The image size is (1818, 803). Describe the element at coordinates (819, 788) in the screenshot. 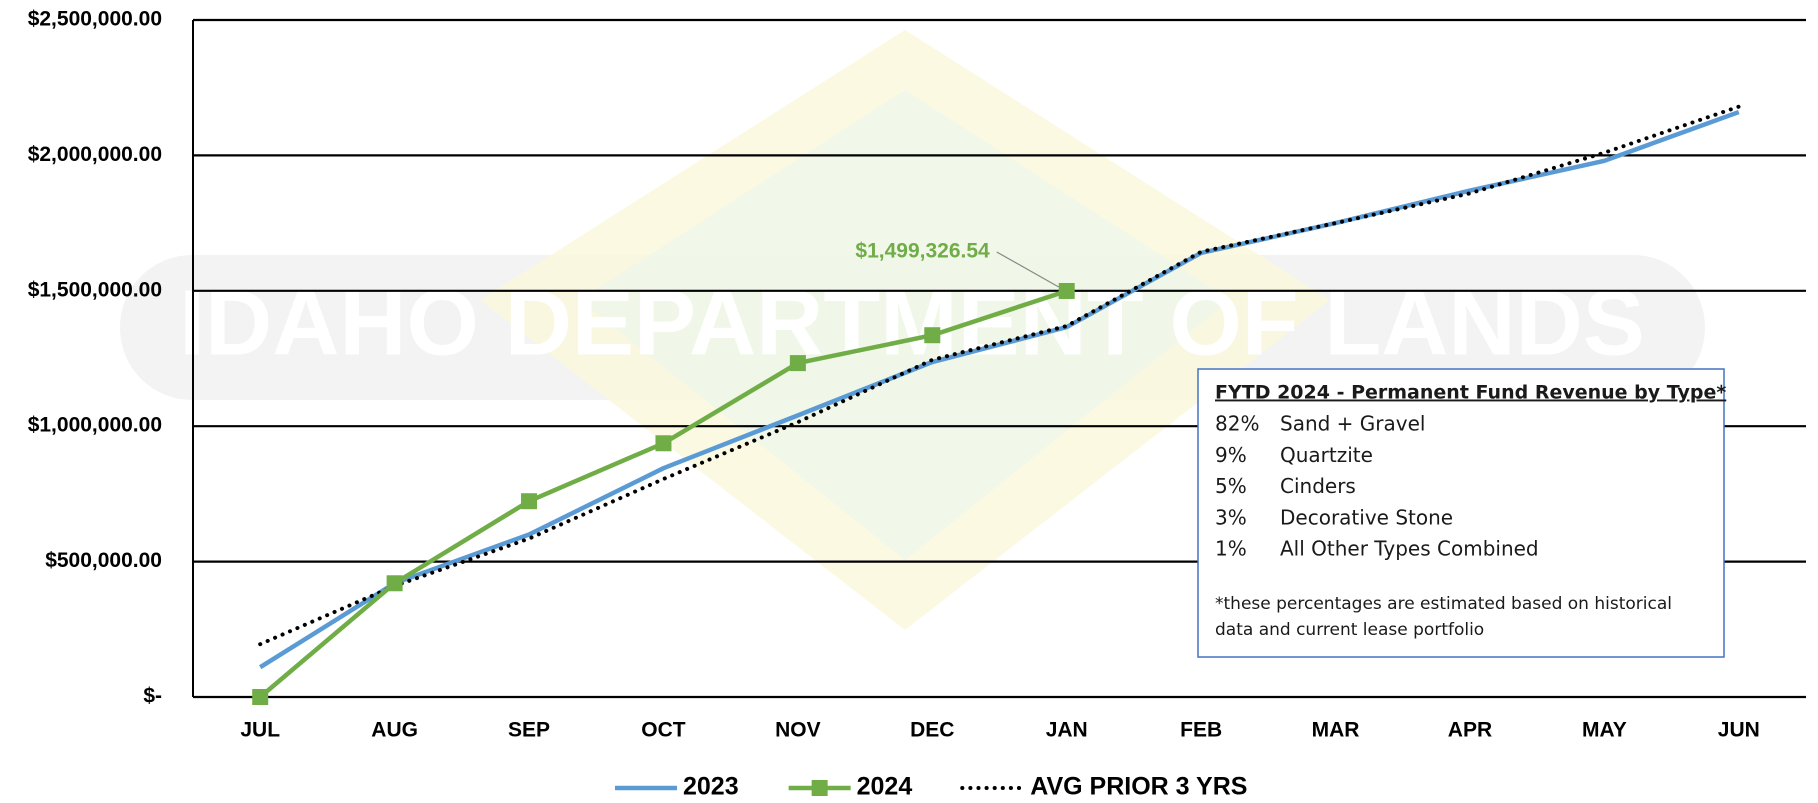

I see `legend-marker` at that location.